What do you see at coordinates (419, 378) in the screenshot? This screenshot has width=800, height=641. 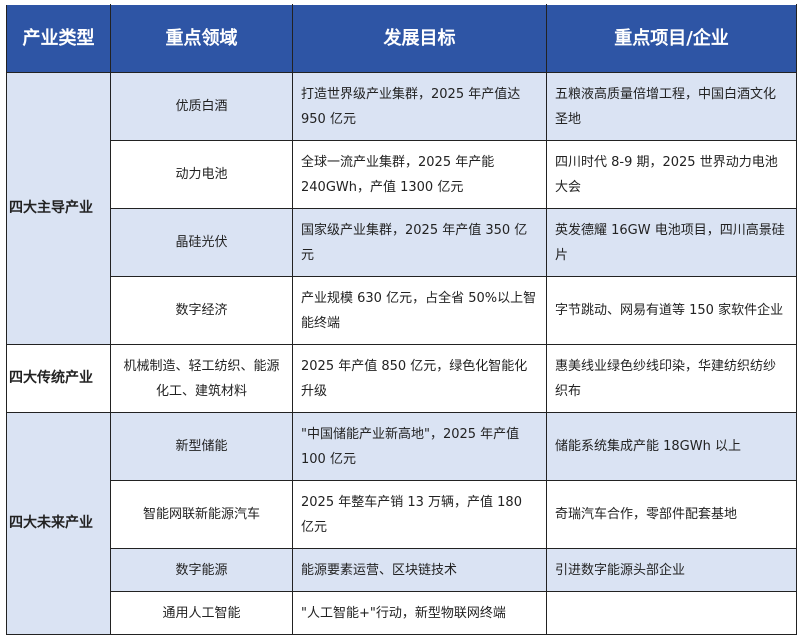 I see `goal-cell: 2025 年产值 850 亿元，绿色化智能化升级` at bounding box center [419, 378].